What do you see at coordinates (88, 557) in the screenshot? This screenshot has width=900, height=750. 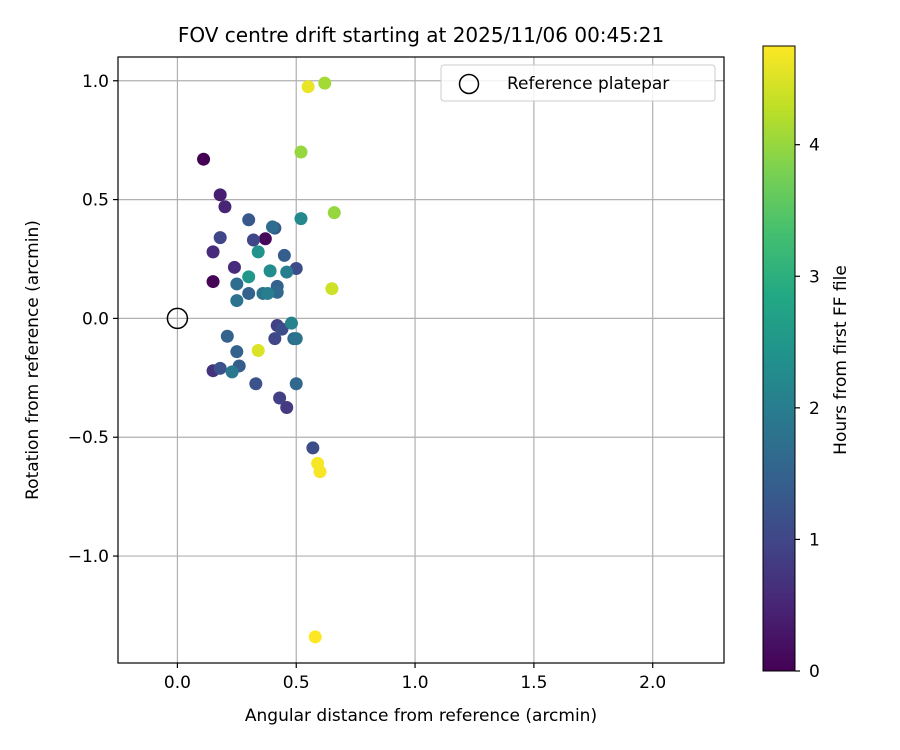 I see `y-tick-label: −1.0` at bounding box center [88, 557].